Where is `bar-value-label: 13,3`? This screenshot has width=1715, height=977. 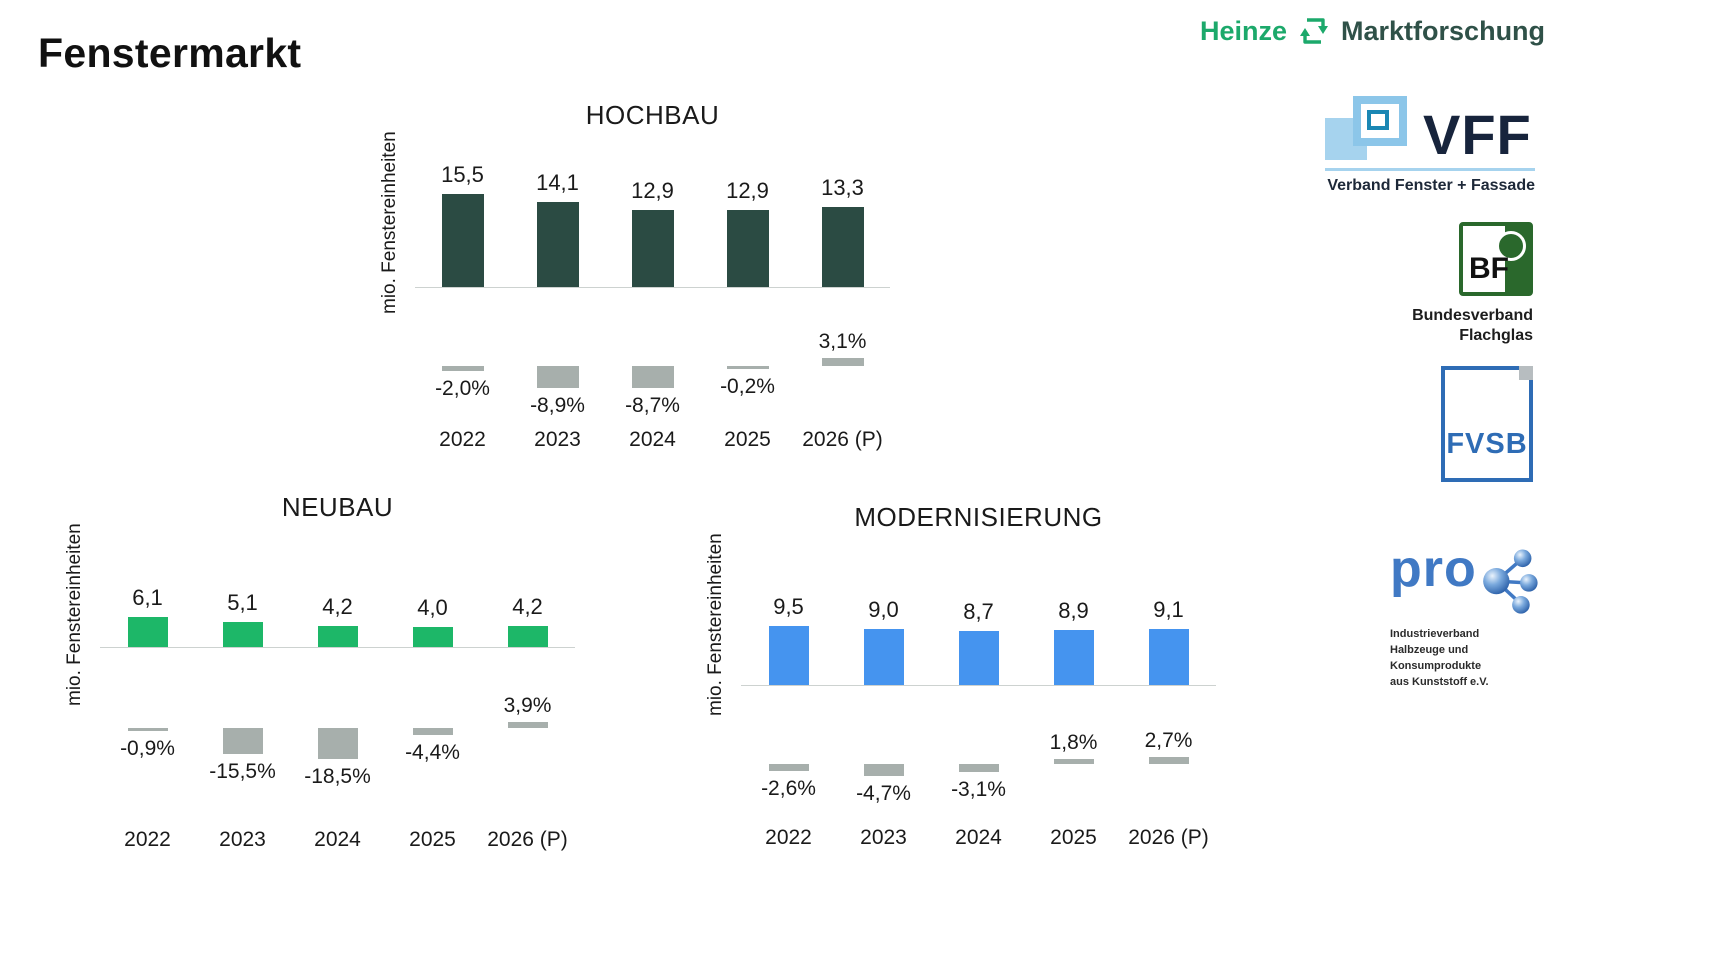
bar-value-label: 13,3 is located at coordinates (842, 188).